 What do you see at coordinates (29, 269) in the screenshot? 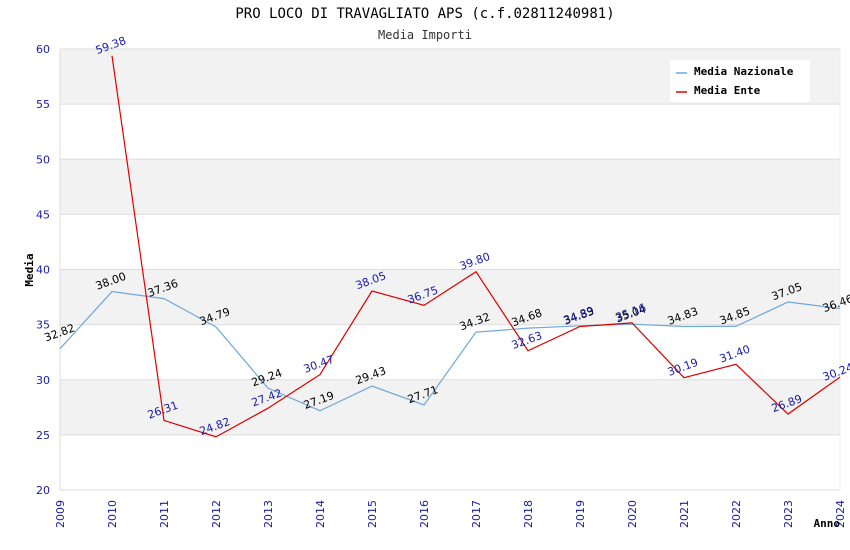
I see `y-axis-label: Media` at bounding box center [29, 269].